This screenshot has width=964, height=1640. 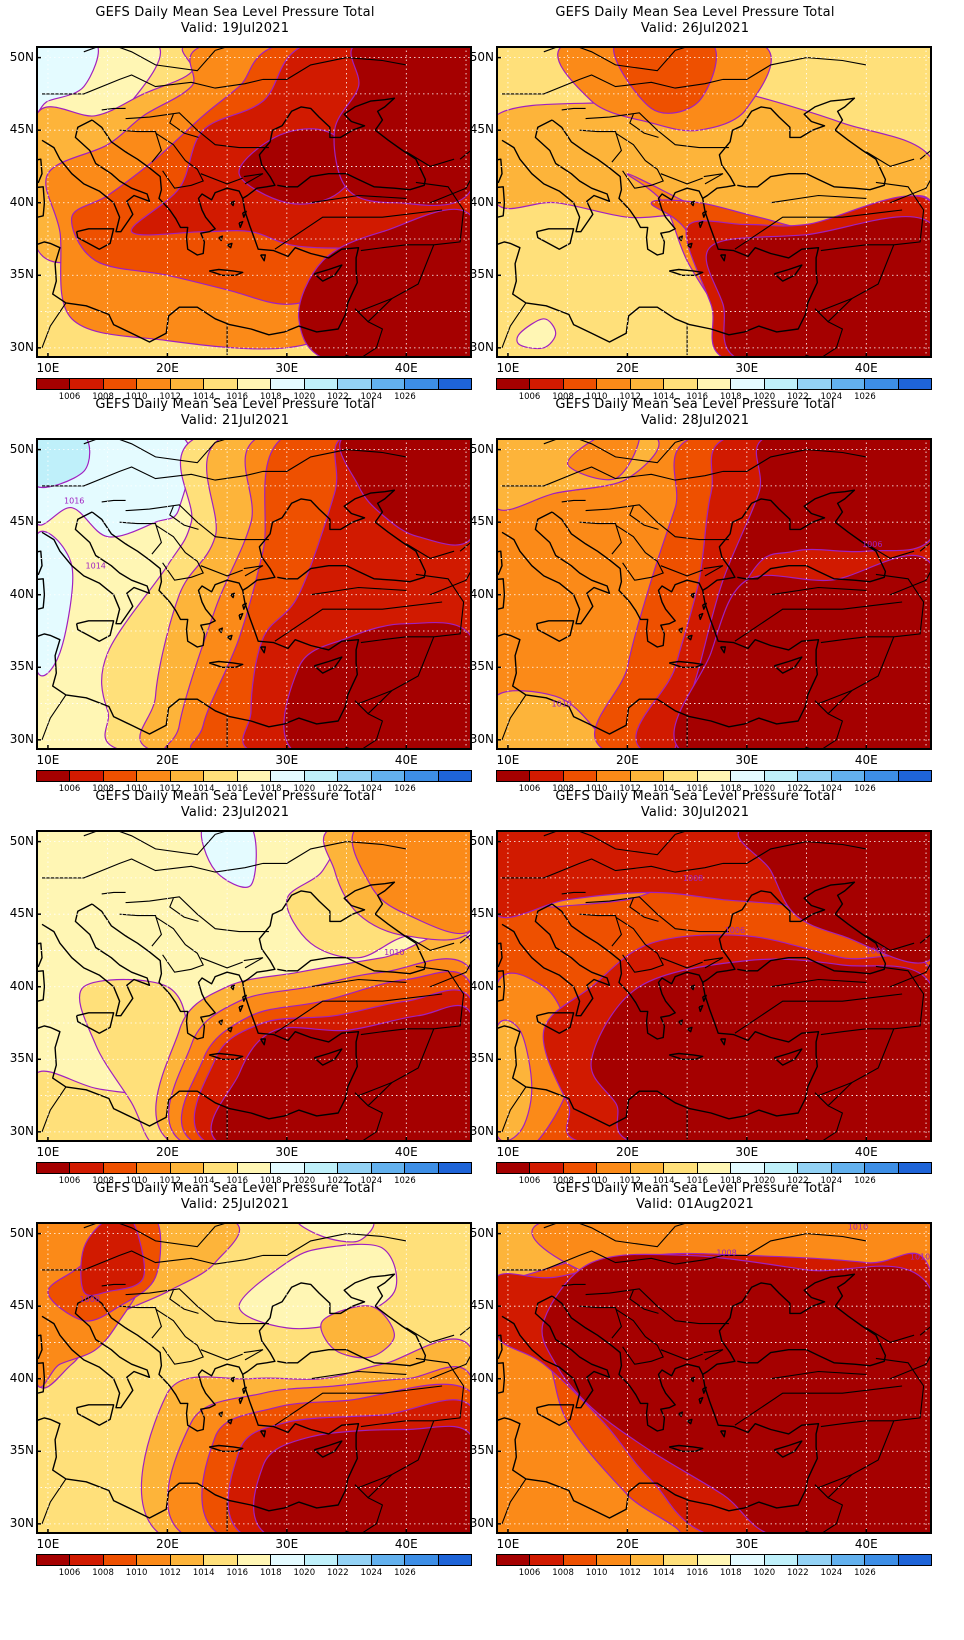 I want to click on panel-valid-date: Valid: 30Jul2021, so click(x=695, y=812).